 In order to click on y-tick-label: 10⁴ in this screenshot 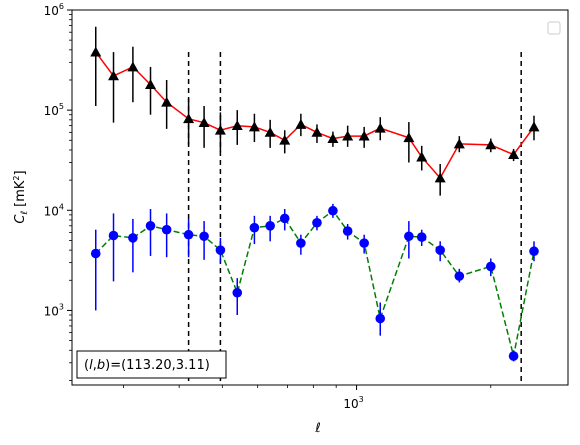, I will do `click(54, 210)`.